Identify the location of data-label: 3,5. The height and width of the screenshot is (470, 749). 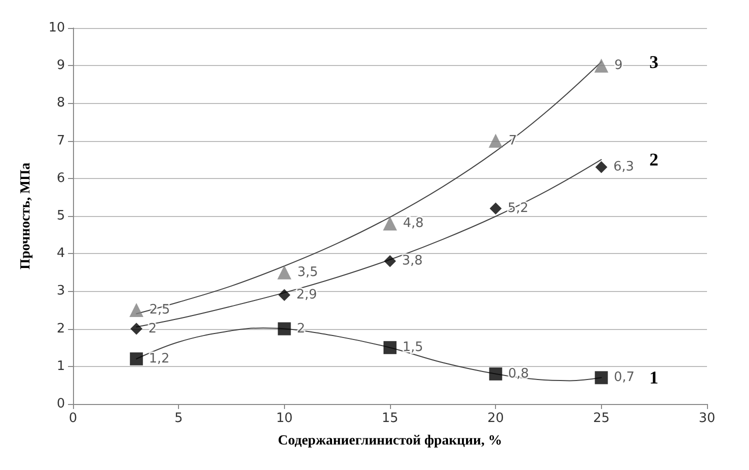
(307, 272).